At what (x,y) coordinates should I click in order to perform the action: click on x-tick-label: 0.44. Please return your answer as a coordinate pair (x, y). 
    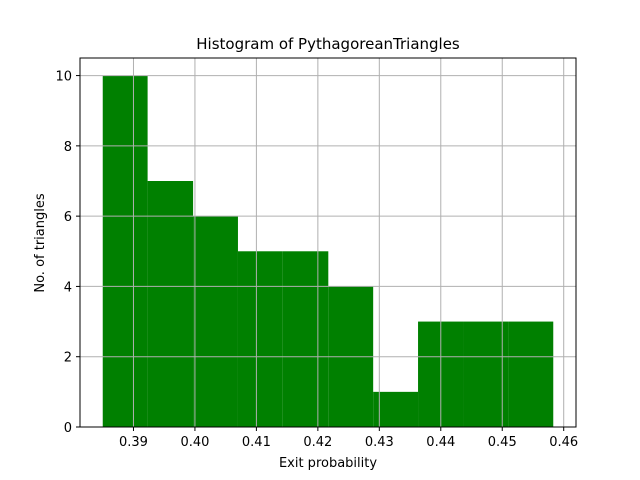
    Looking at the image, I should click on (440, 442).